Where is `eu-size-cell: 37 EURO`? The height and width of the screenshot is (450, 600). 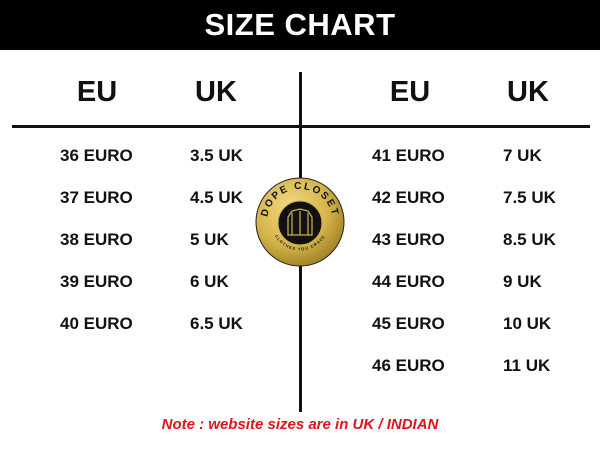
eu-size-cell: 37 EURO is located at coordinates (96, 197).